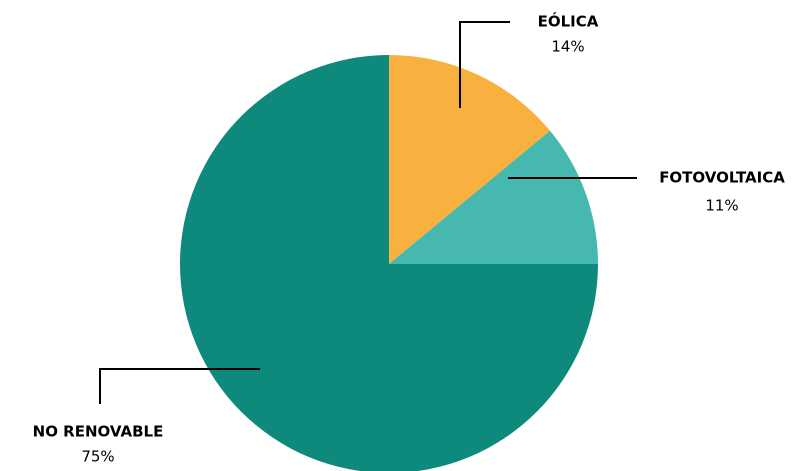 This screenshot has width=811, height=471. I want to click on slice-label: NO RENOVABLE, so click(98, 432).